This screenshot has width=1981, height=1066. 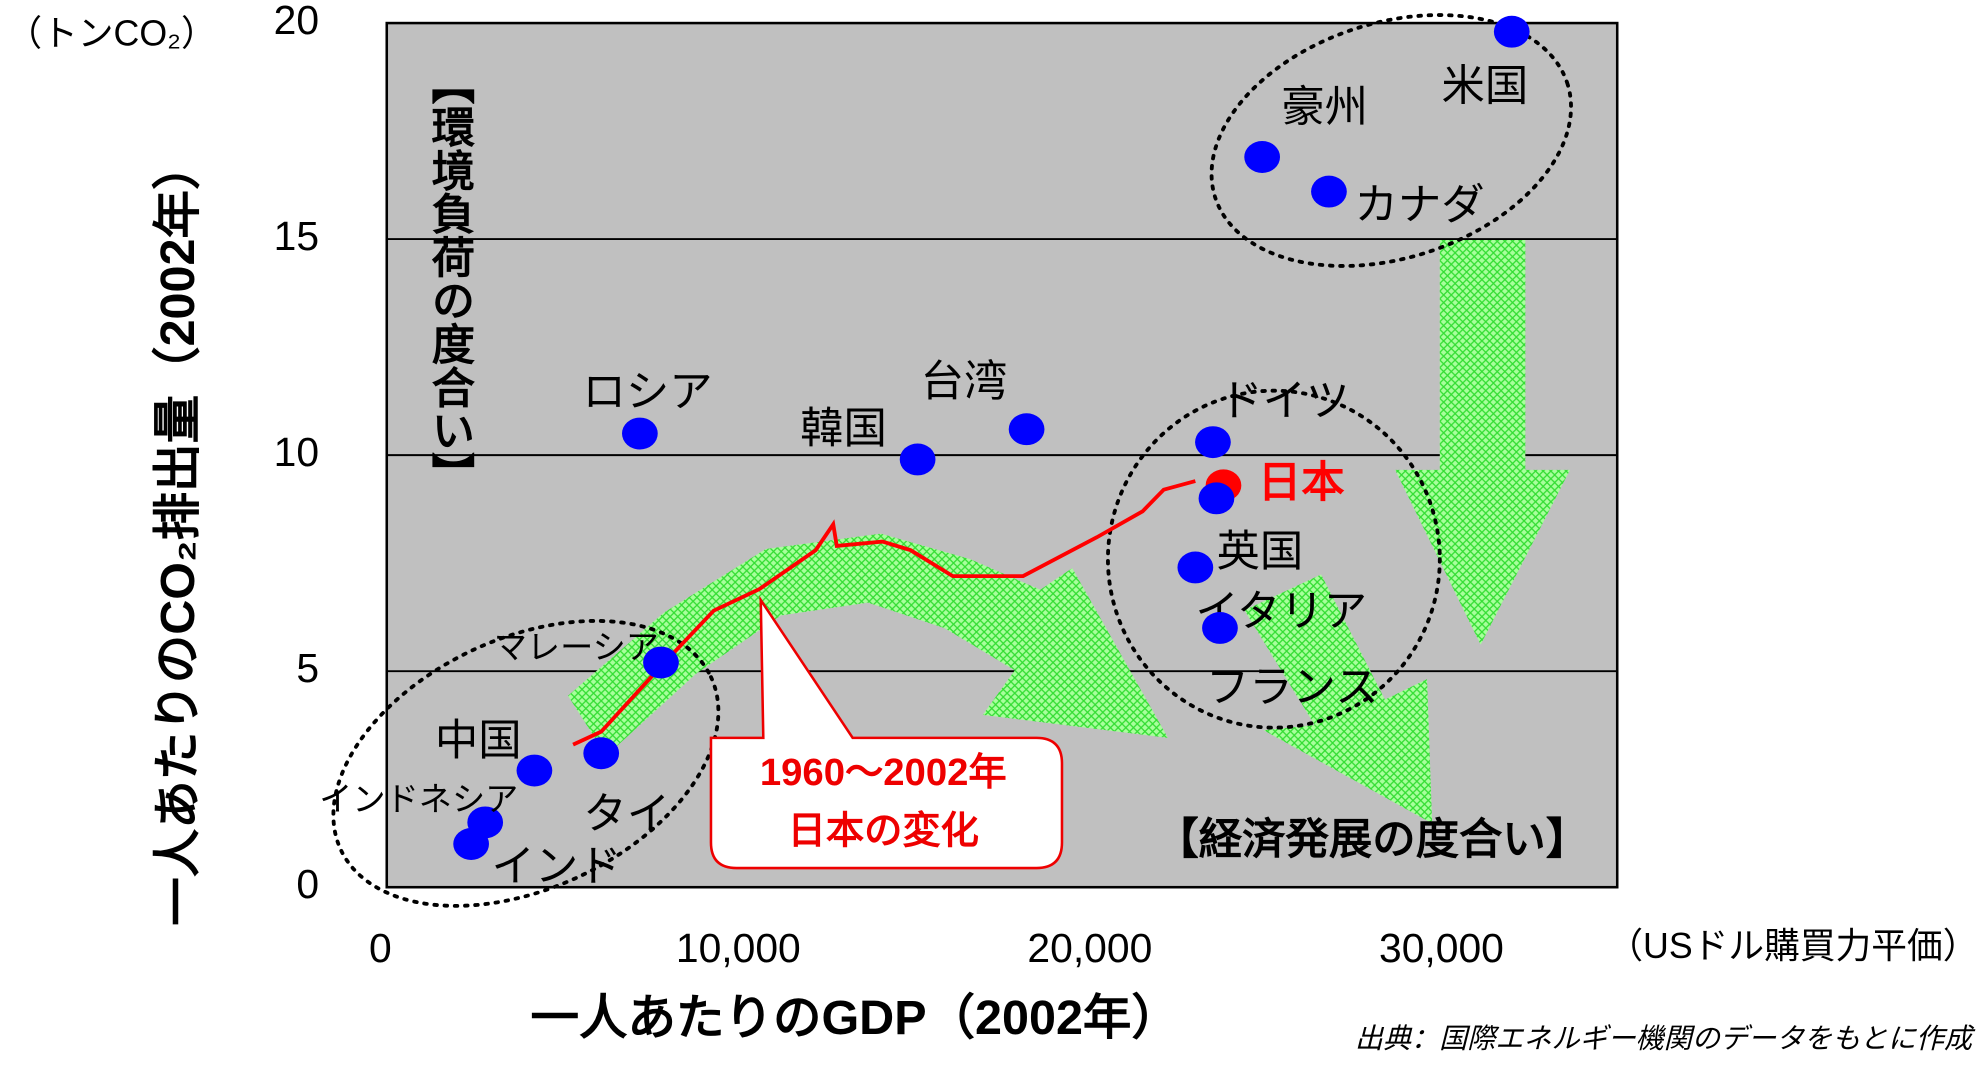 What do you see at coordinates (1441, 948) in the screenshot?
I see `x-tick-label: 30,000` at bounding box center [1441, 948].